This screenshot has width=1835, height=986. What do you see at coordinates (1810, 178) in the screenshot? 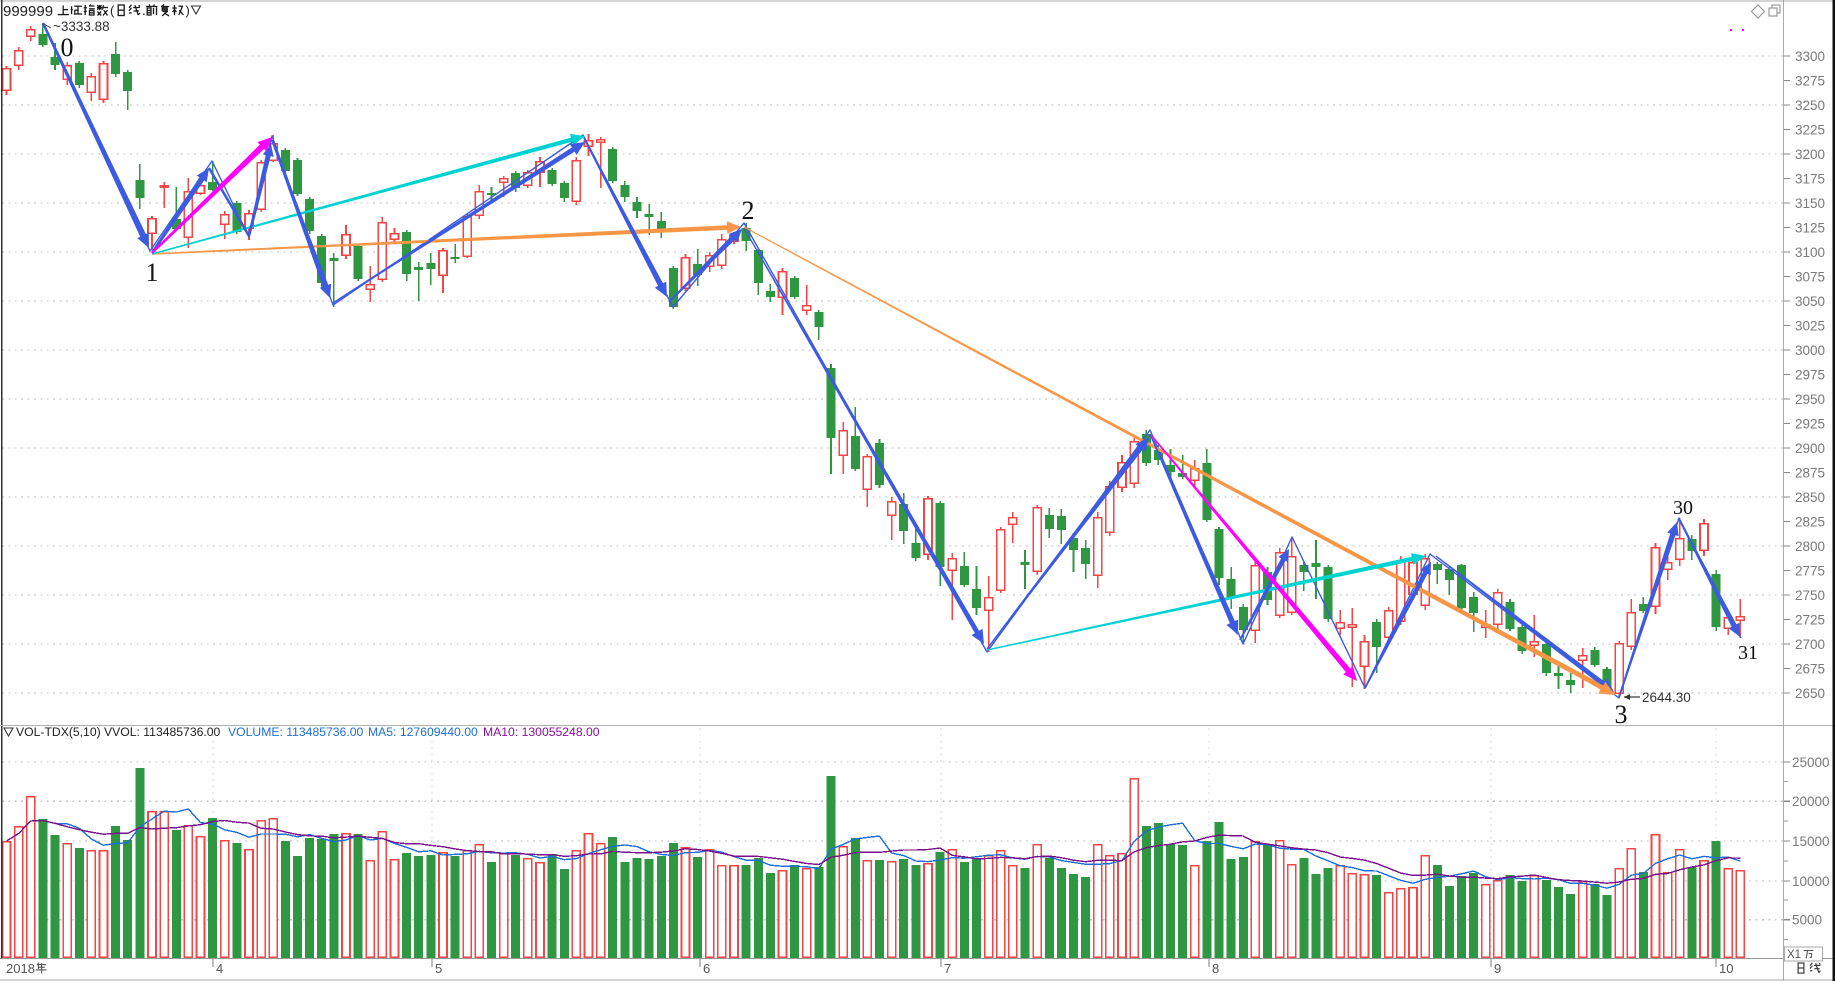
I see `svg-text: 3175` at bounding box center [1810, 178].